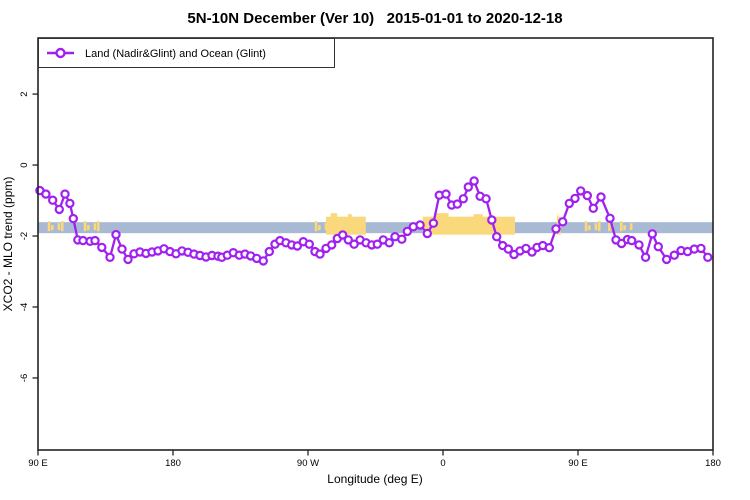  I want to click on y-tick-label: -2, so click(24, 236).